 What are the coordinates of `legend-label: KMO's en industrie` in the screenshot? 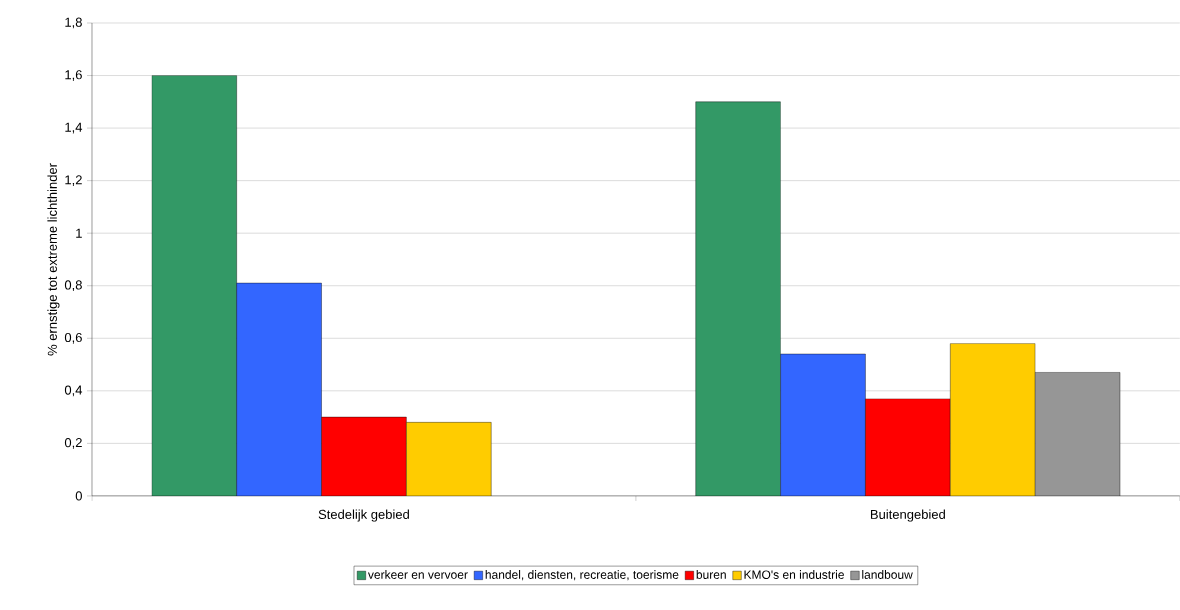 It's located at (794, 574).